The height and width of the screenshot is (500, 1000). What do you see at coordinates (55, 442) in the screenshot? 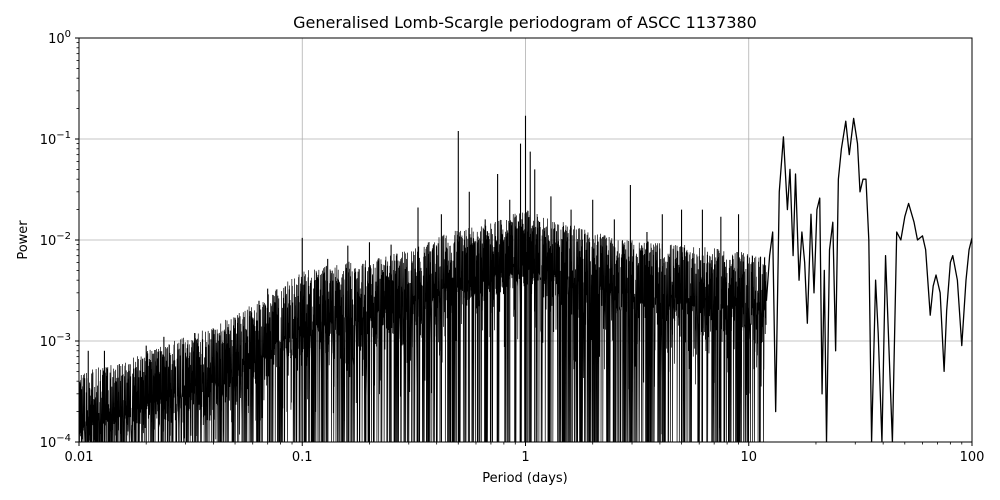
I see `y-tick-label: 10⁻⁴` at bounding box center [55, 442].